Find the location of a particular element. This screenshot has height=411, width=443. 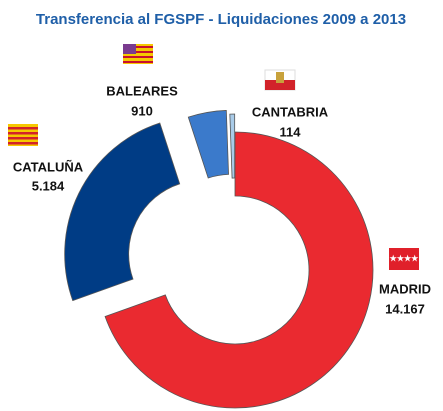

flag-baleares is located at coordinates (138, 54).